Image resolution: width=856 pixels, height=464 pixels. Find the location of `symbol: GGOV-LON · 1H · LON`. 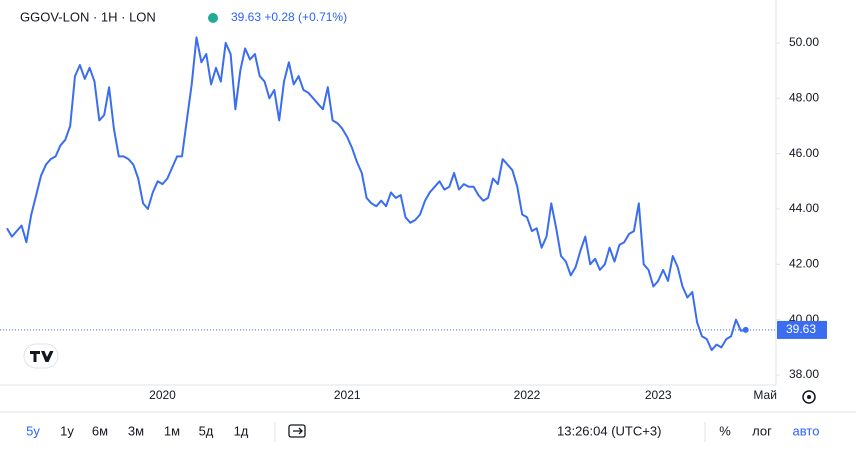

symbol: GGOV-LON · 1H · LON is located at coordinates (88, 16).